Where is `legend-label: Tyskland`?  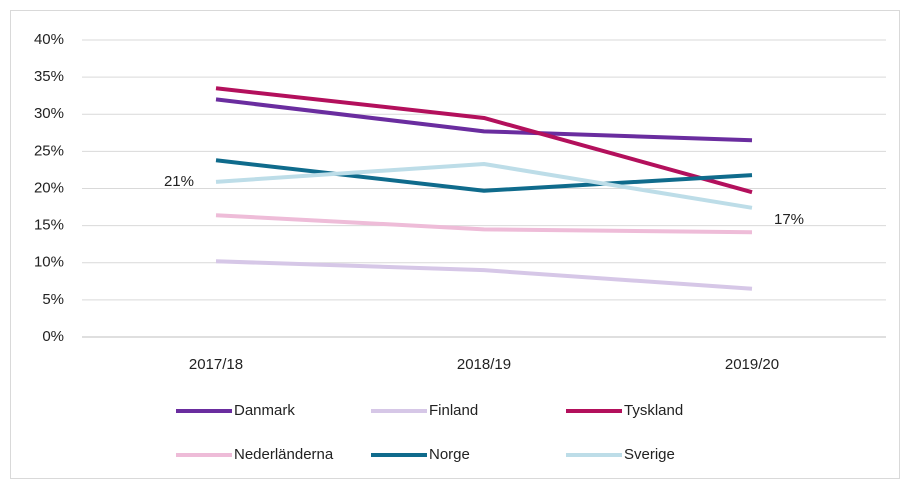 legend-label: Tyskland is located at coordinates (653, 410).